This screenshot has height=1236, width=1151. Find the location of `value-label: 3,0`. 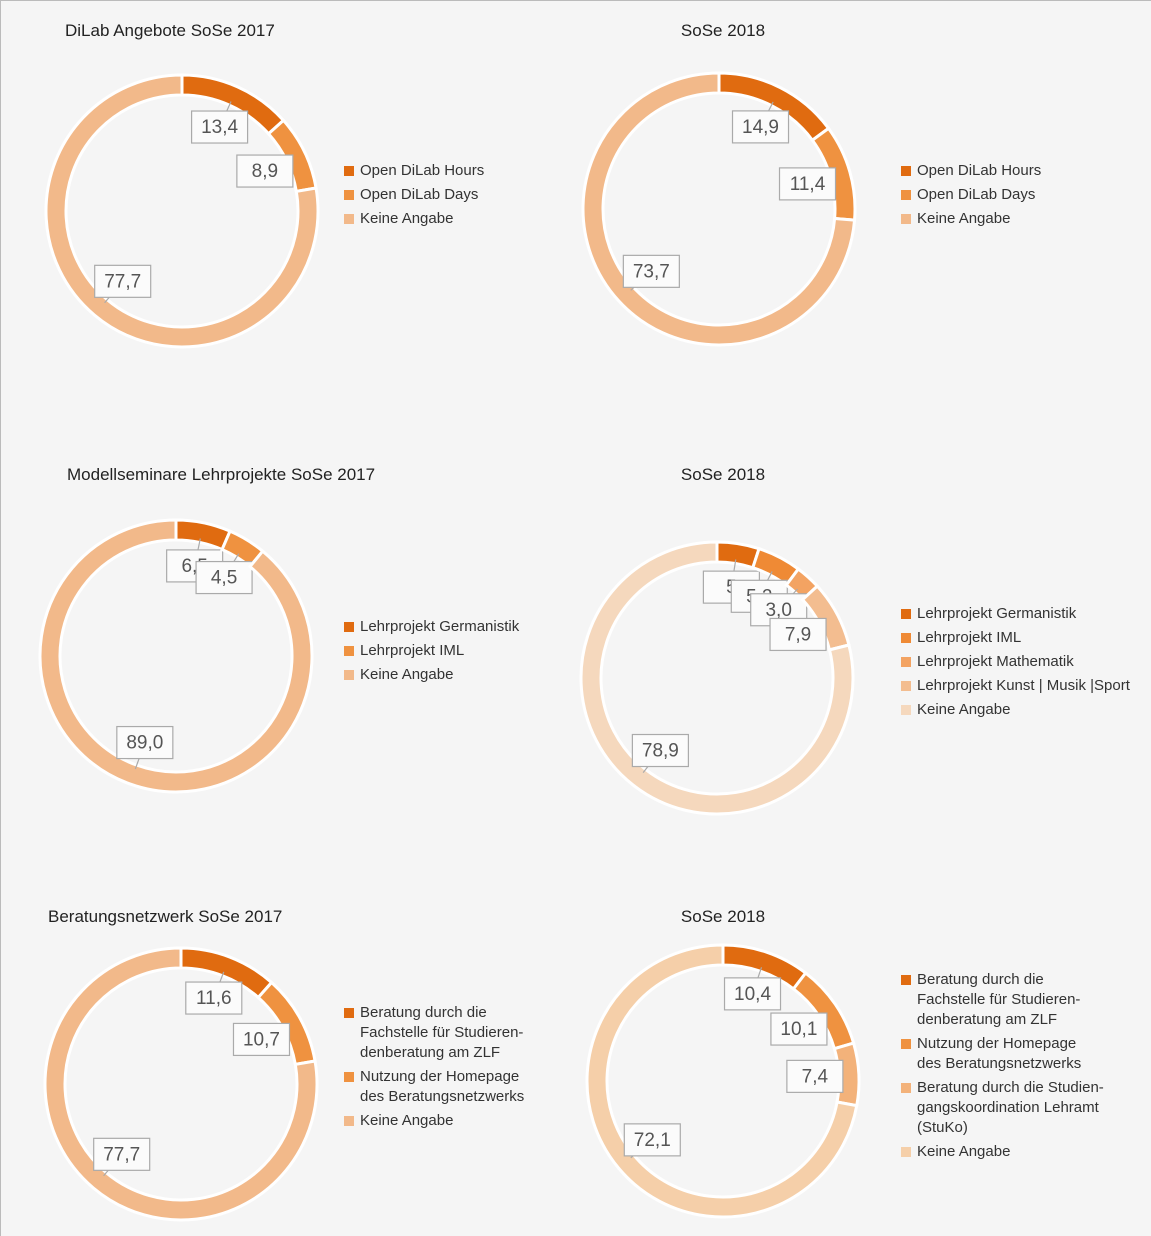

value-label: 3,0 is located at coordinates (778, 610).